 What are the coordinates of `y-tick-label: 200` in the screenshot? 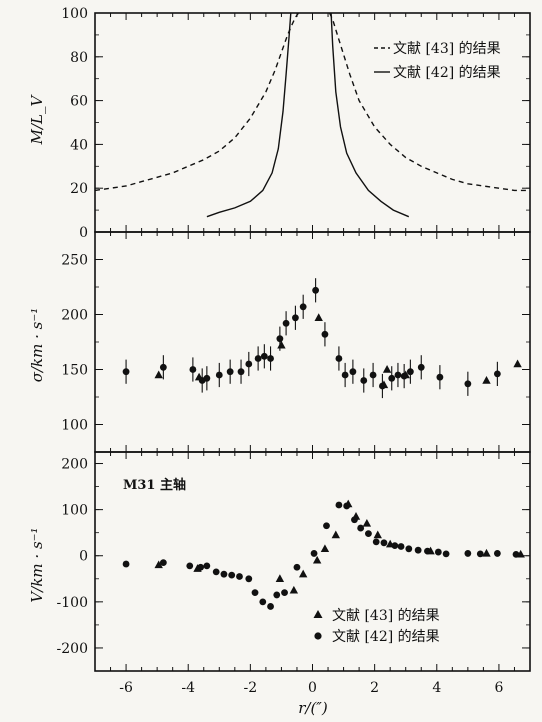 It's located at (74, 316).